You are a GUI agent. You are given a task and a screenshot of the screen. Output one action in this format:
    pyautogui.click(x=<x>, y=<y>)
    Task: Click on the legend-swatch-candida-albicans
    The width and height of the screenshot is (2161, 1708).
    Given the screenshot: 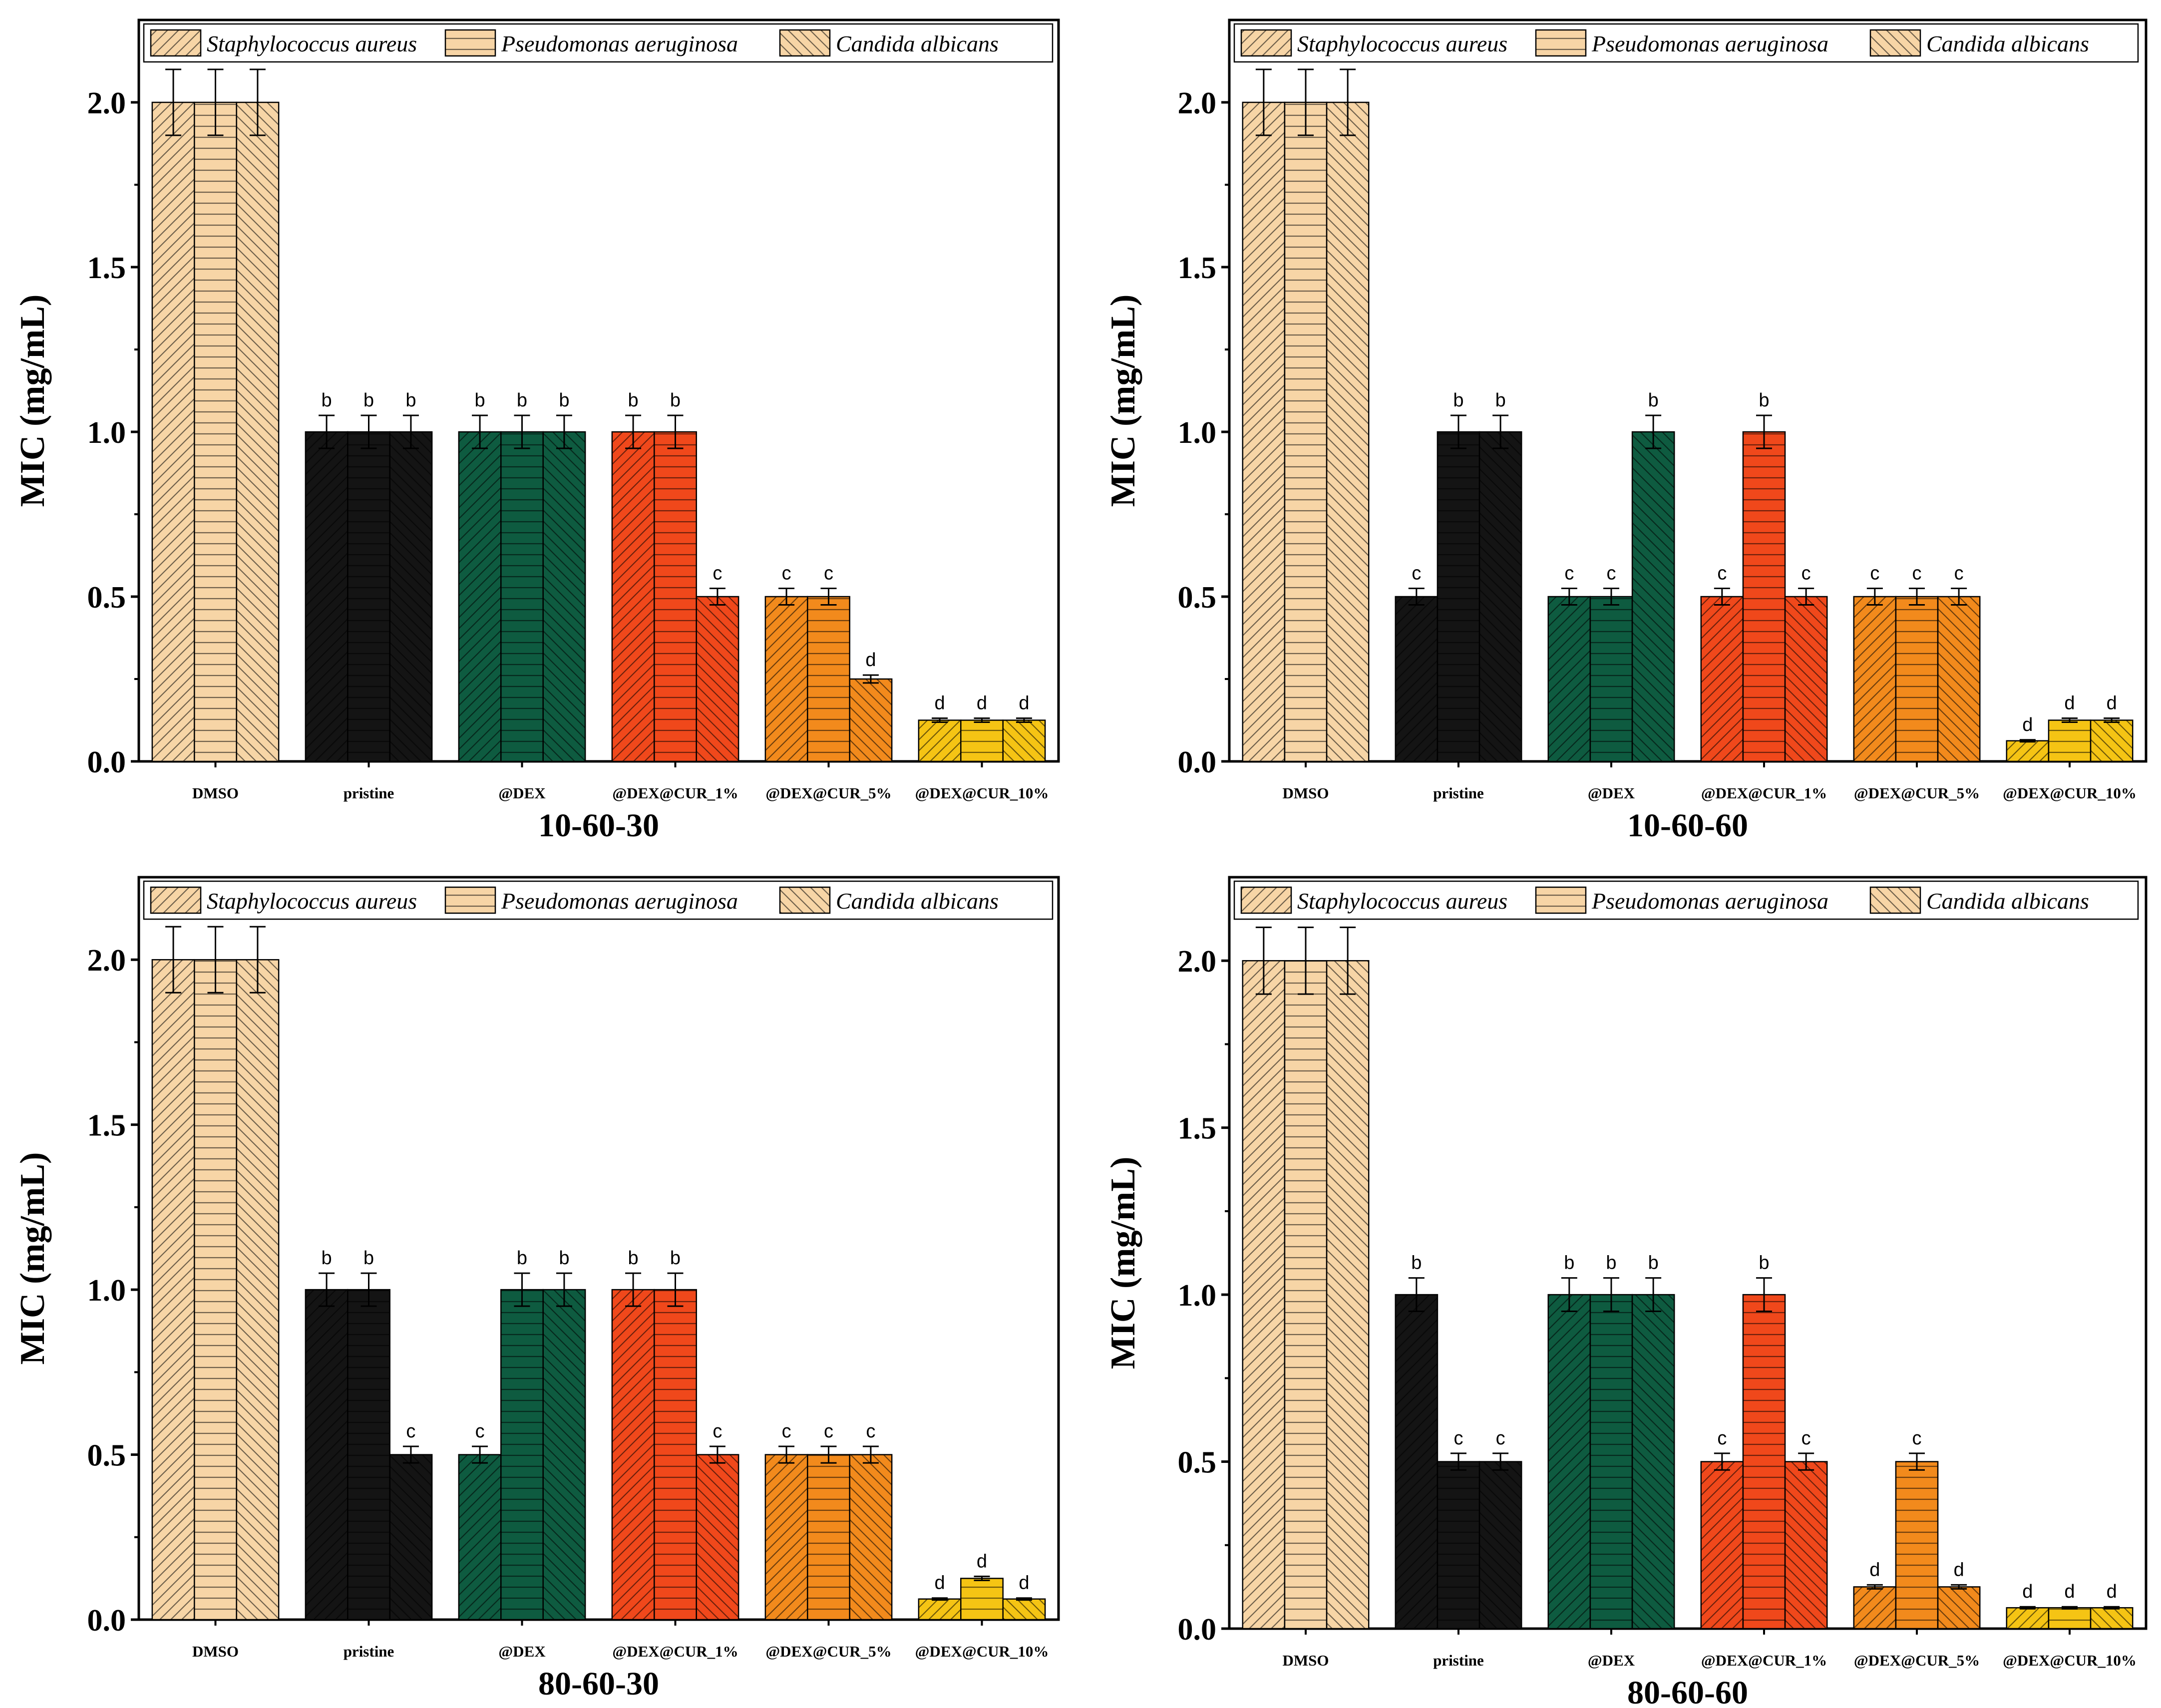 What is the action you would take?
    pyautogui.click(x=805, y=900)
    